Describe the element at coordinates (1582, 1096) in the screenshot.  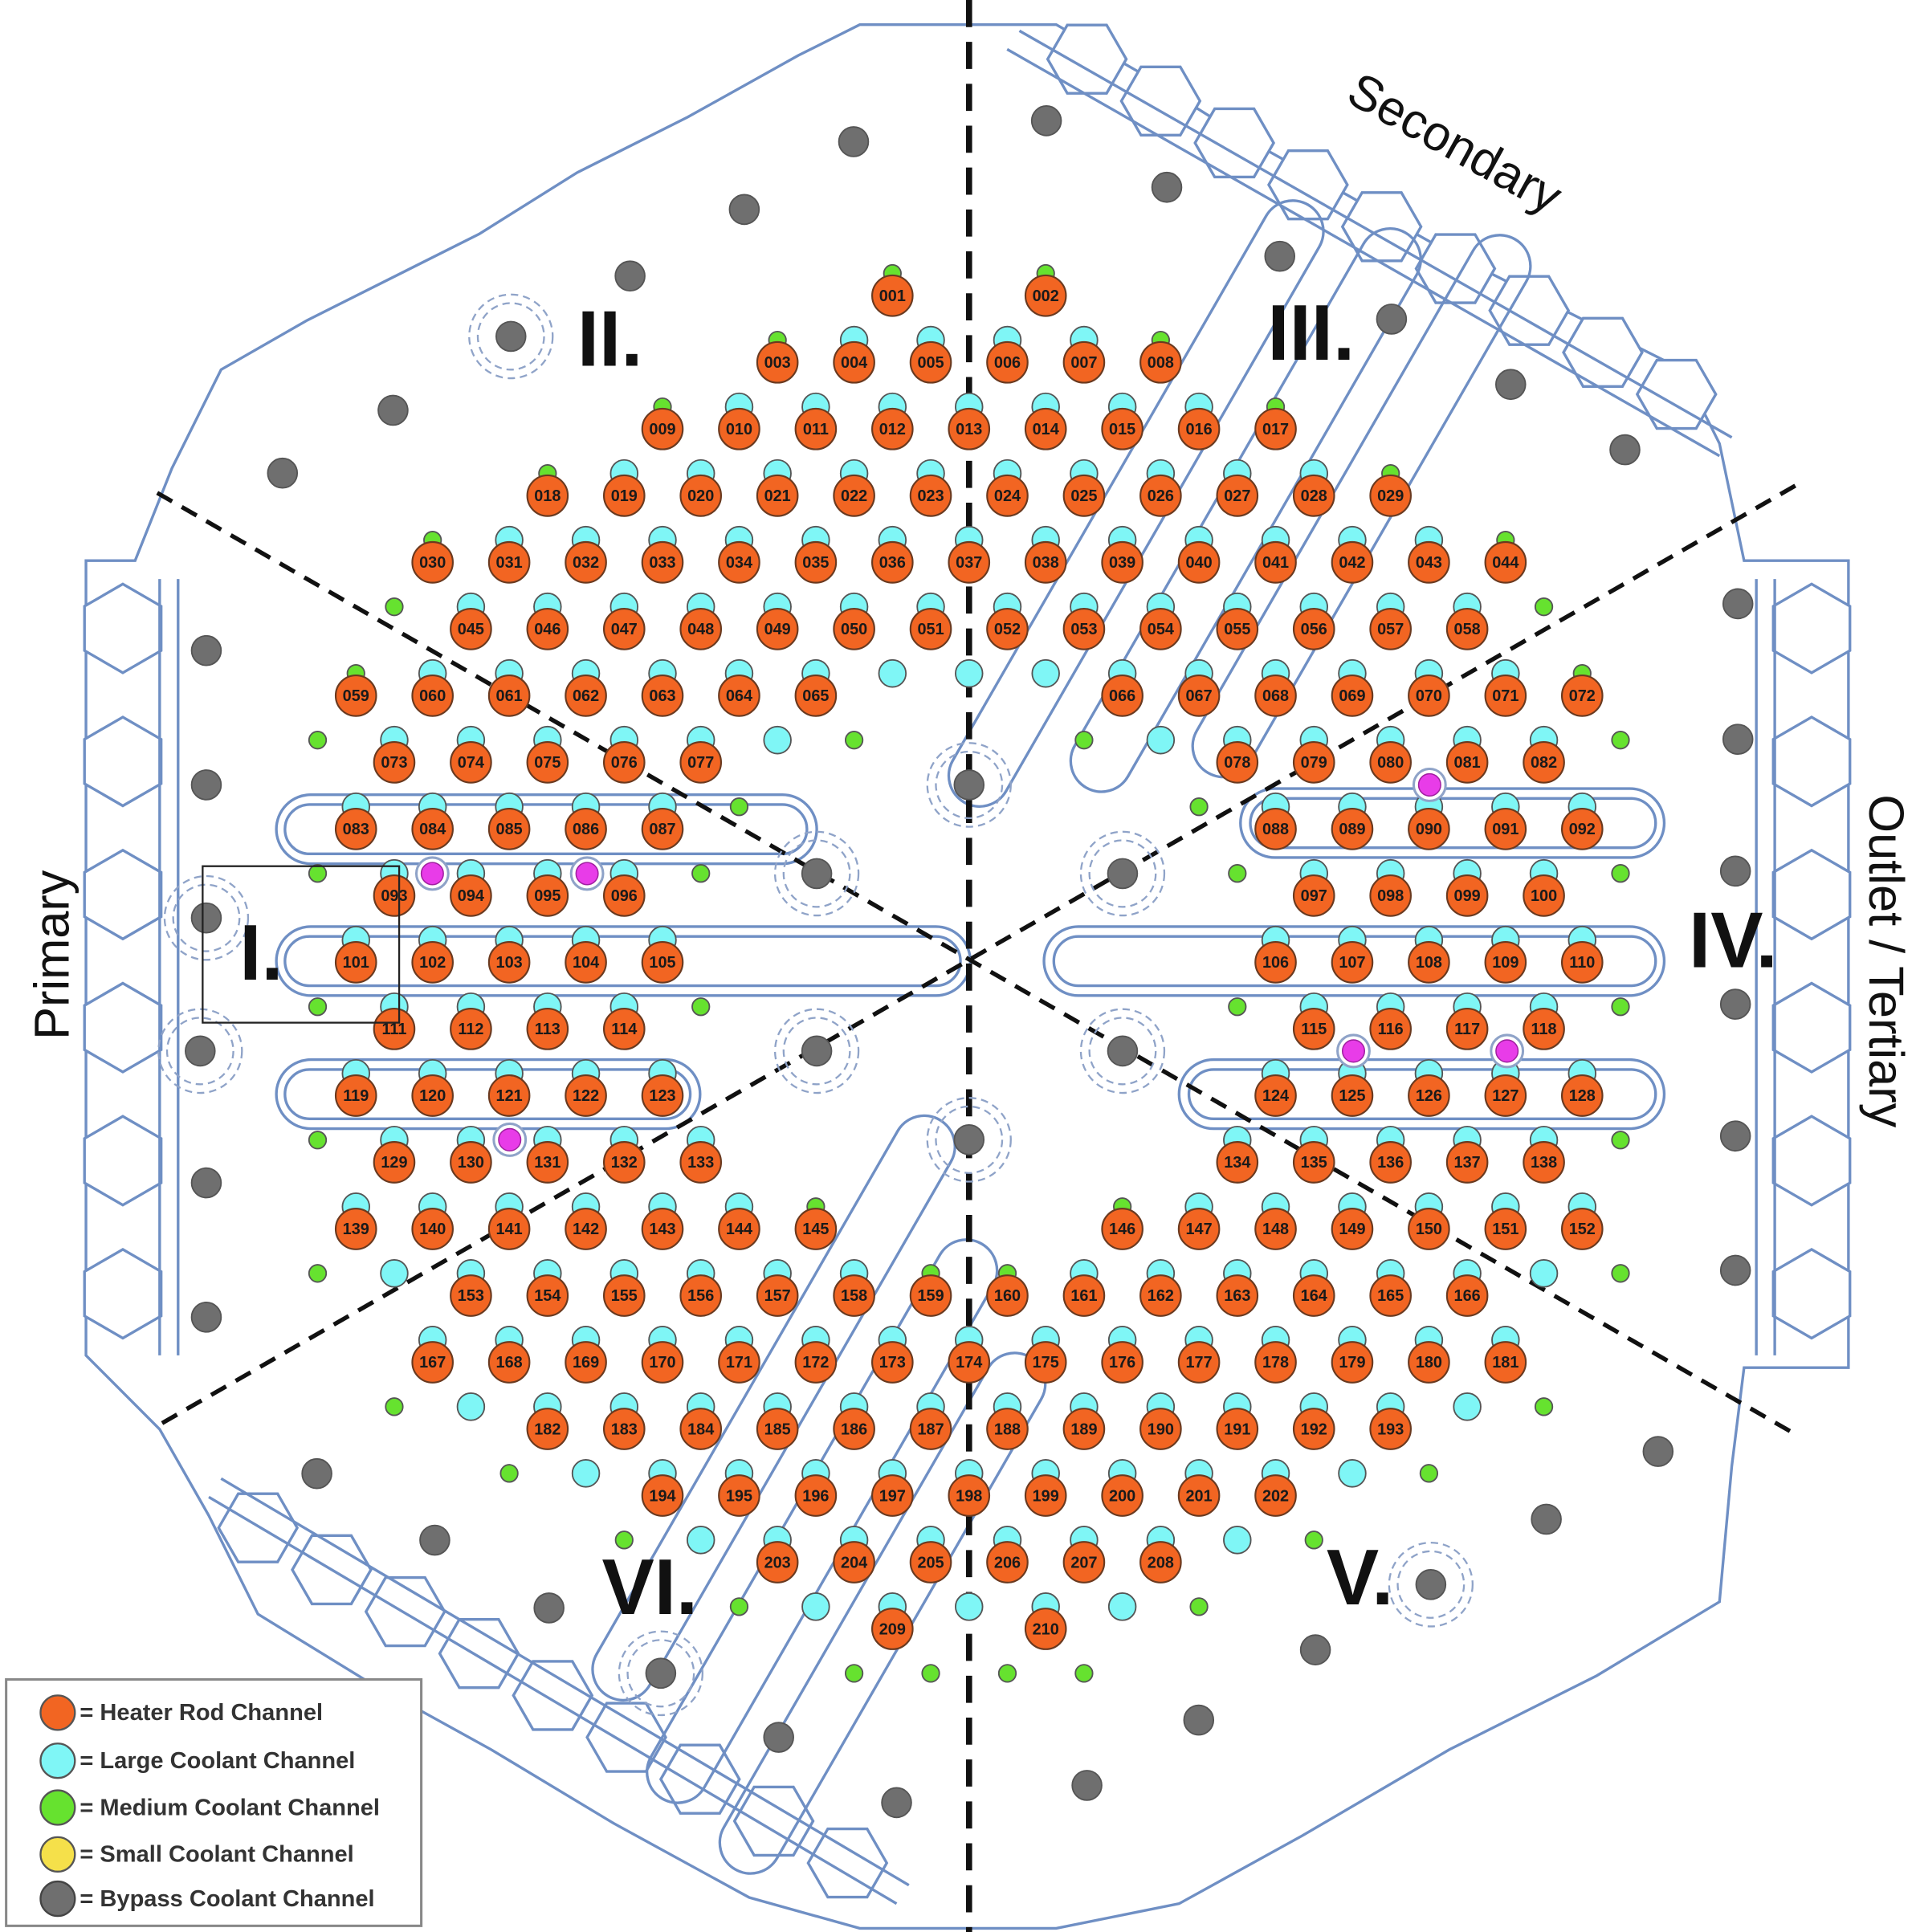
I see `heater-label: 128` at that location.